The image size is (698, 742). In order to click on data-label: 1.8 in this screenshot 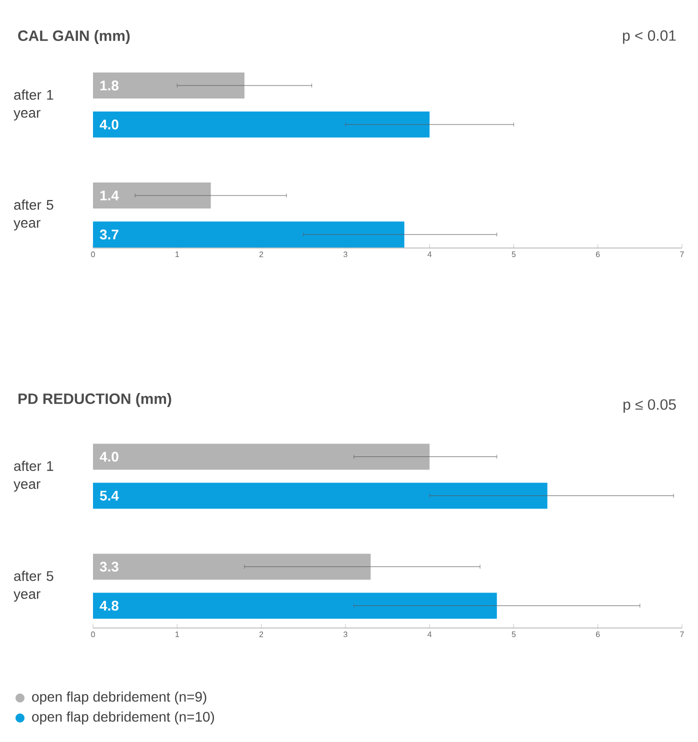, I will do `click(109, 85)`.